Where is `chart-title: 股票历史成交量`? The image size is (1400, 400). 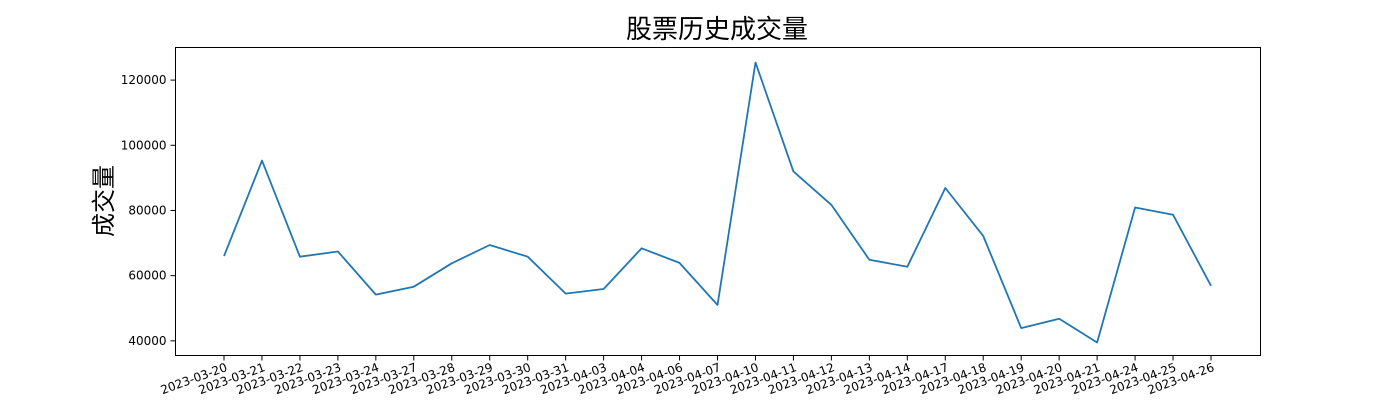 chart-title: 股票历史成交量 is located at coordinates (717, 30).